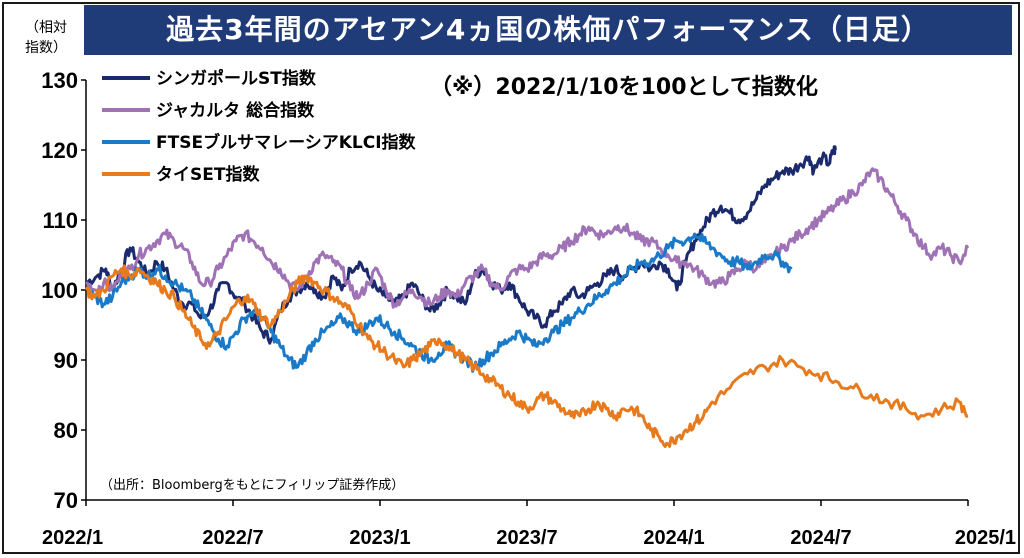 This screenshot has height=558, width=1024. I want to click on title-bar: 過去3年間のアセアン4ヵ国の株価パフォーマンス（日足）, so click(548, 30).